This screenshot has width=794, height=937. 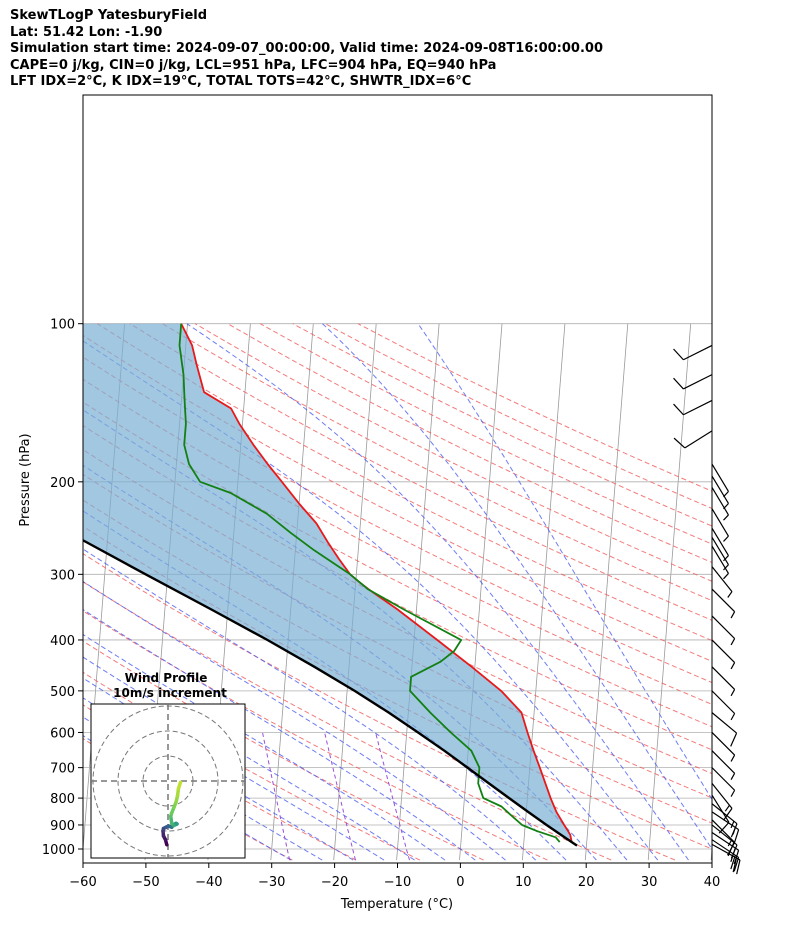 I want to click on y-tick-label: 200, so click(x=62, y=483).